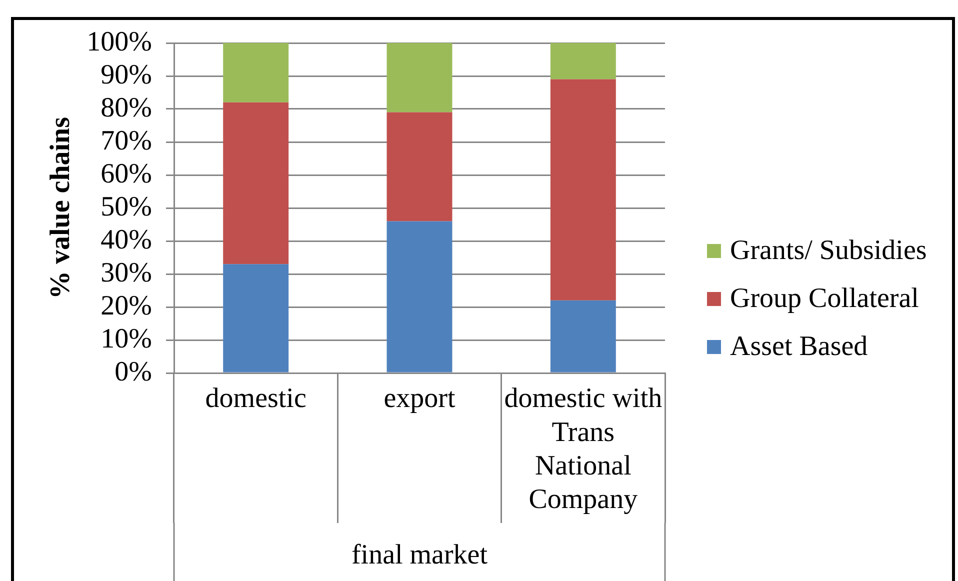 The height and width of the screenshot is (581, 958). I want to click on legend-label: Asset Based, so click(799, 347).